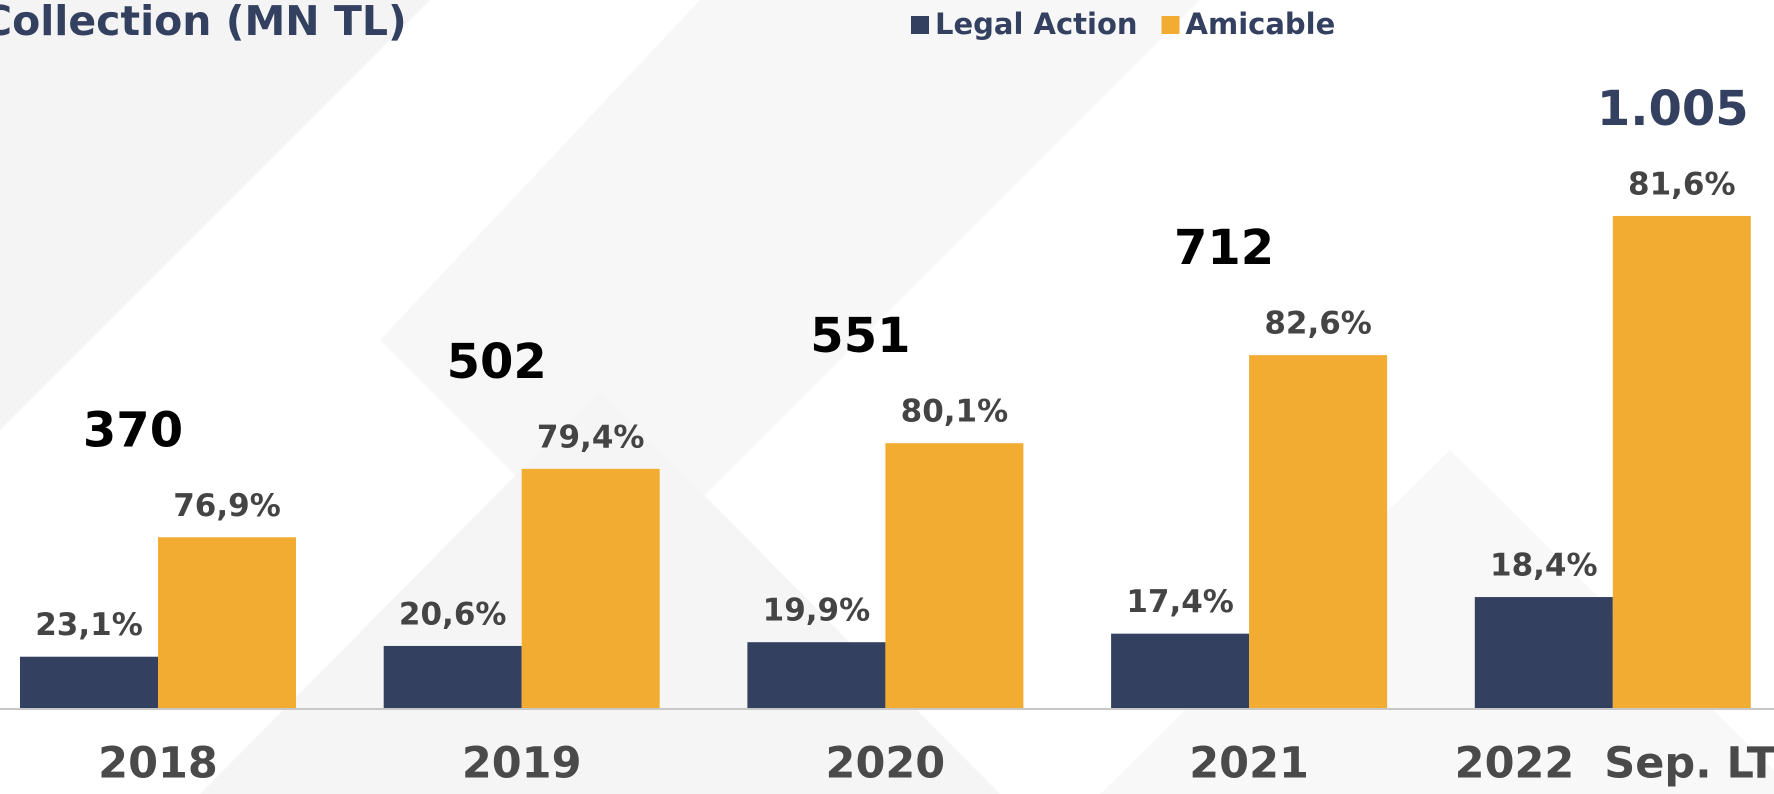 The width and height of the screenshot is (1774, 794). What do you see at coordinates (1673, 109) in the screenshot?
I see `total-label: 1.005` at bounding box center [1673, 109].